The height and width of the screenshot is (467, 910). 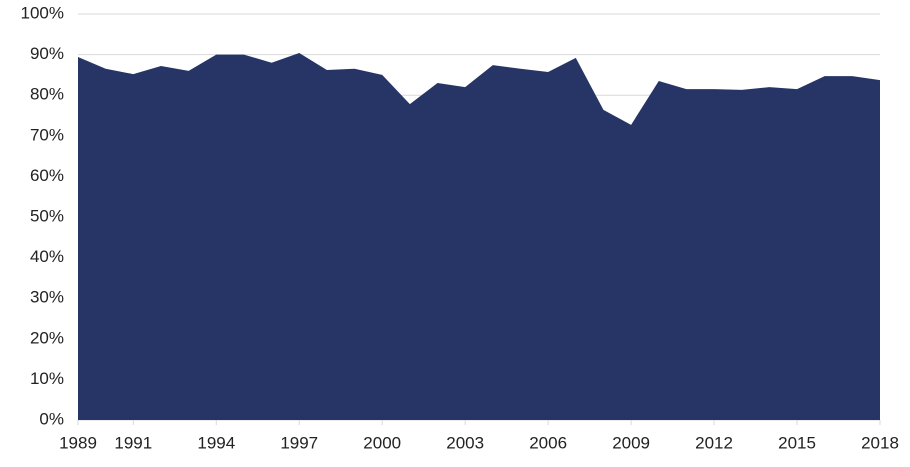 What do you see at coordinates (47, 134) in the screenshot?
I see `y-tick-label: 70%` at bounding box center [47, 134].